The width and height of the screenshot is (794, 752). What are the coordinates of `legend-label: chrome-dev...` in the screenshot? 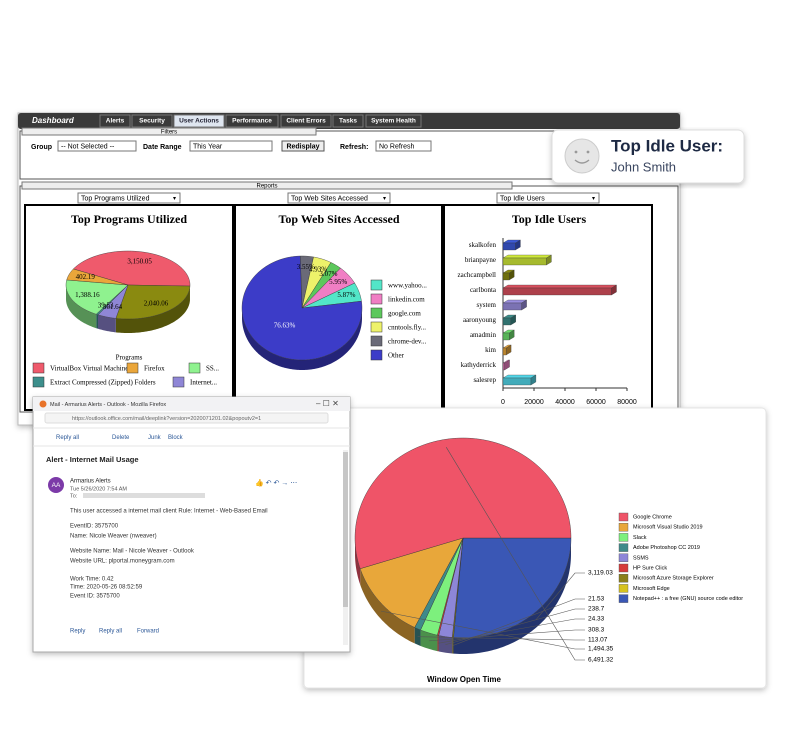 It's located at (407, 342).